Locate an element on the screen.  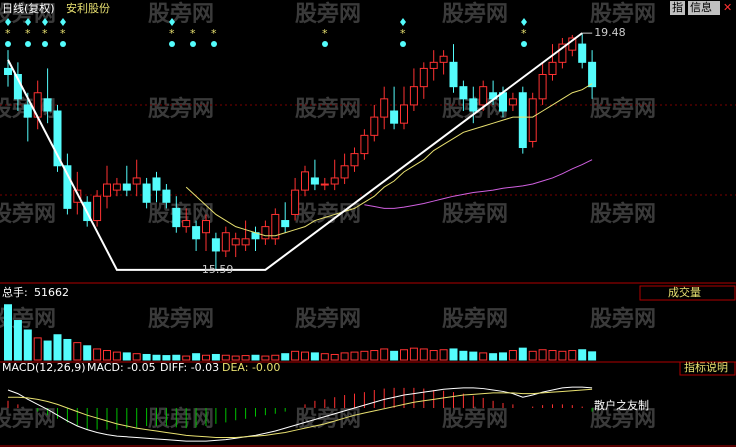
macd-text: MACD: -0.05 is located at coordinates (121, 367).